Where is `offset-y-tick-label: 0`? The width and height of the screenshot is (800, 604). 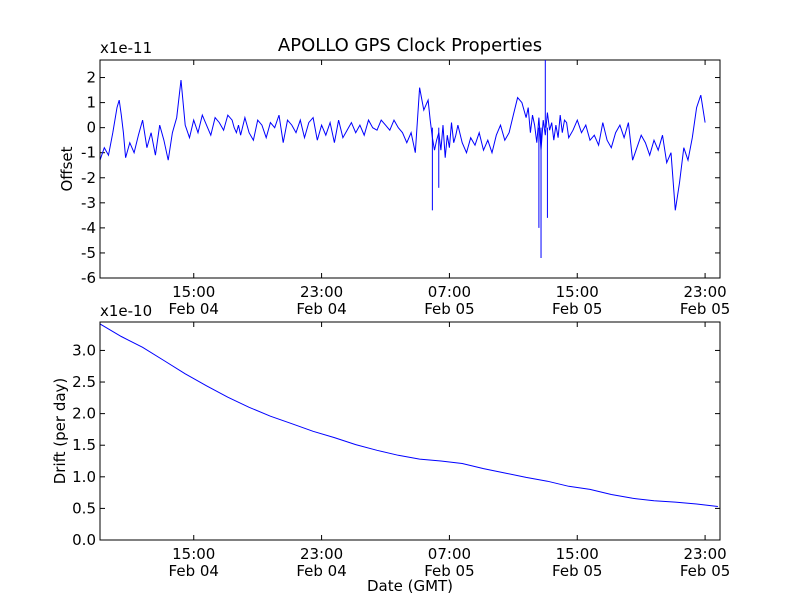 offset-y-tick-label: 0 is located at coordinates (91, 128).